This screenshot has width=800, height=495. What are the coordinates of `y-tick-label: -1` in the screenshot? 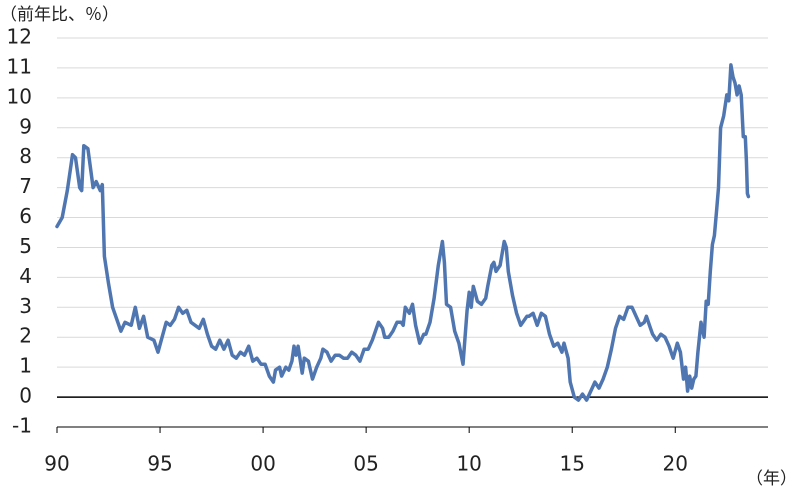 It's located at (22, 426).